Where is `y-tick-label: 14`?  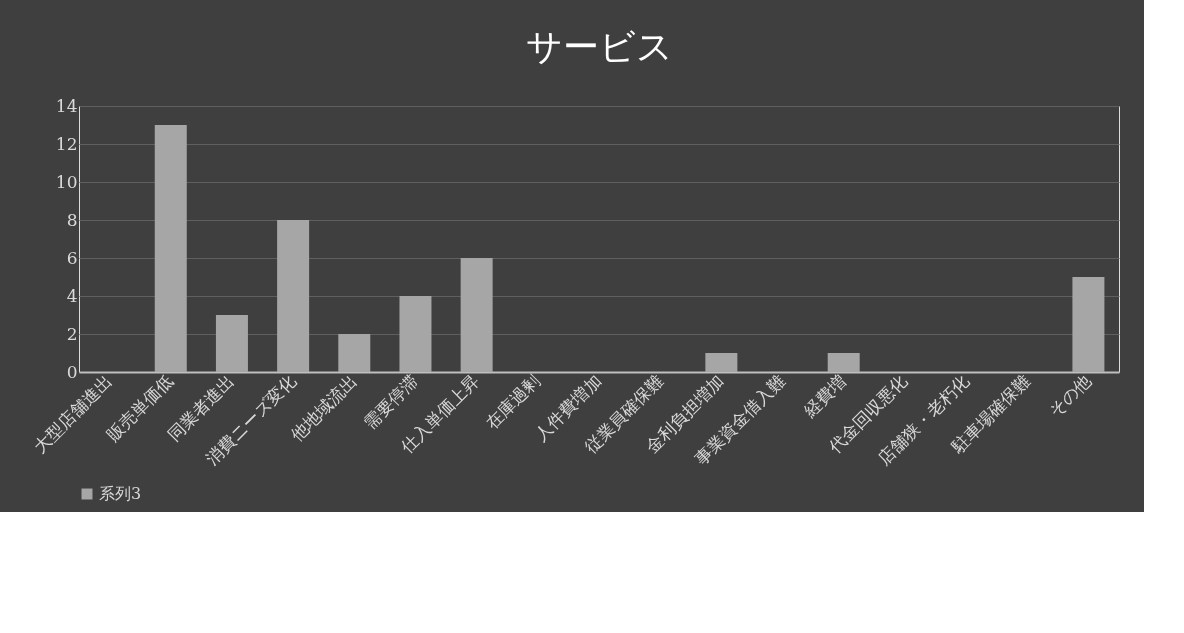
y-tick-label: 14 is located at coordinates (66, 105).